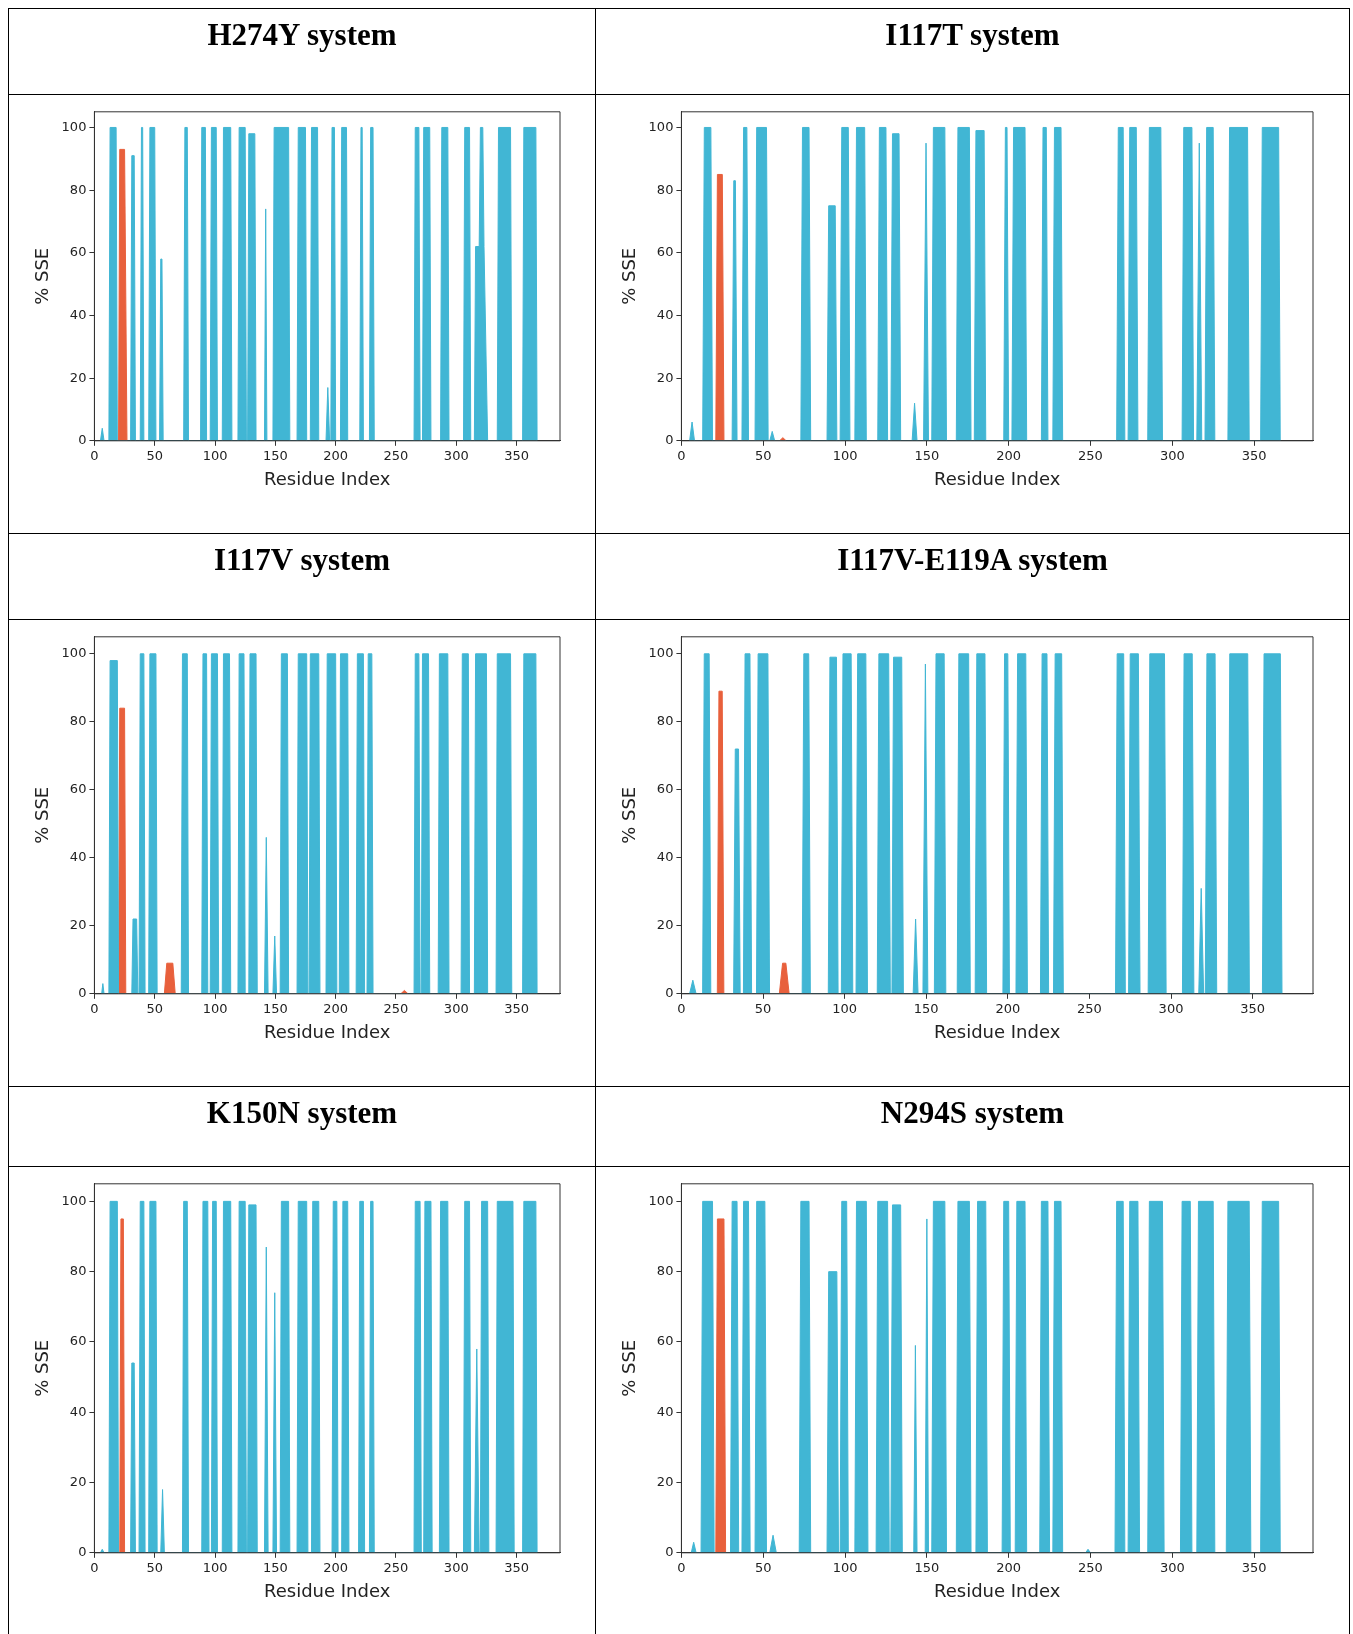  What do you see at coordinates (302, 577) in the screenshot?
I see `chart-title: I117V system` at bounding box center [302, 577].